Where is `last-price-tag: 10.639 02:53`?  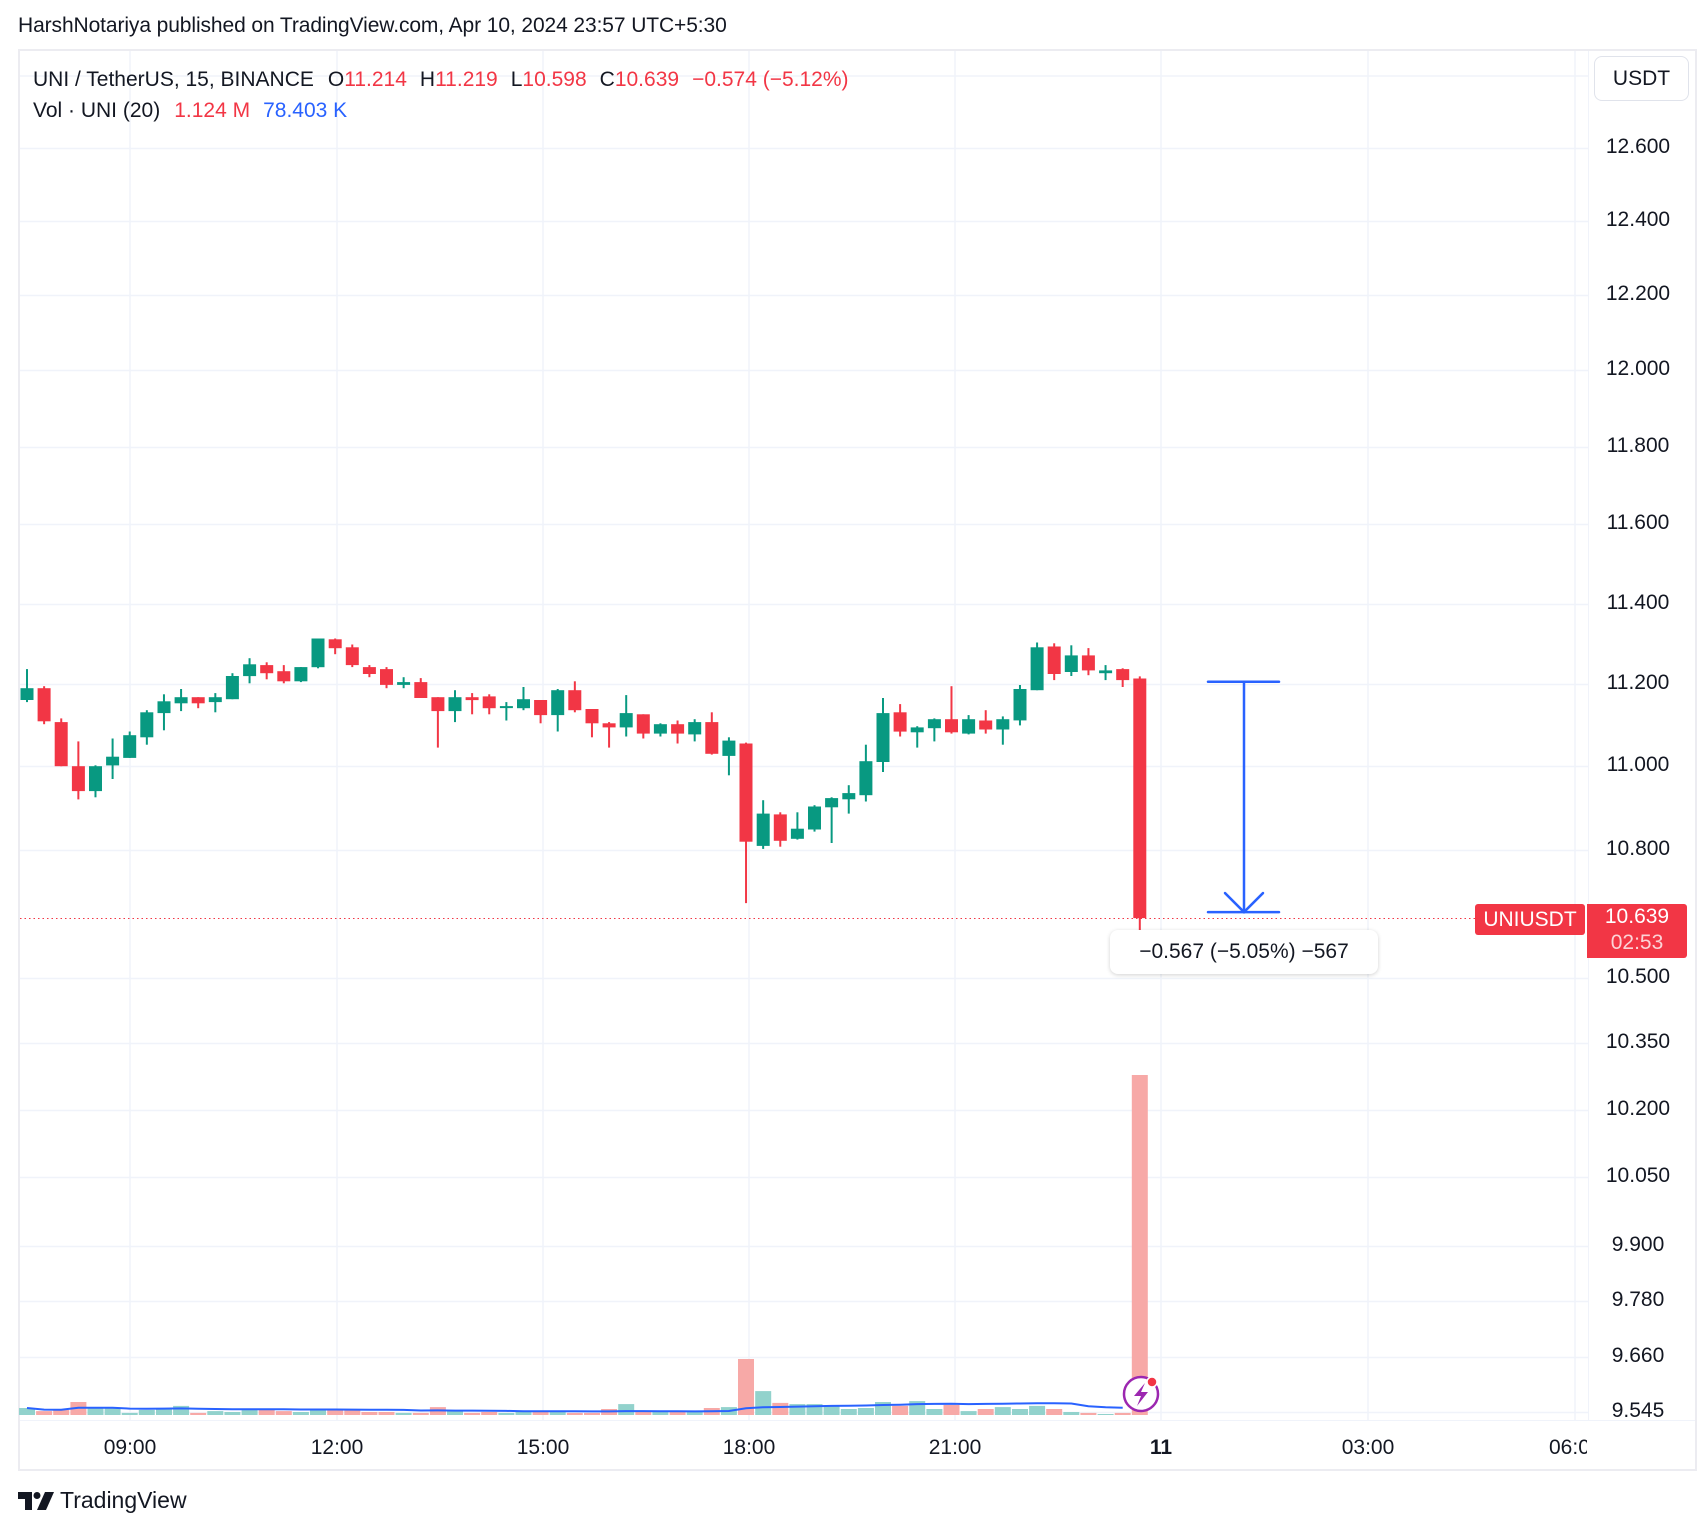 last-price-tag: 10.639 02:53 is located at coordinates (1637, 931).